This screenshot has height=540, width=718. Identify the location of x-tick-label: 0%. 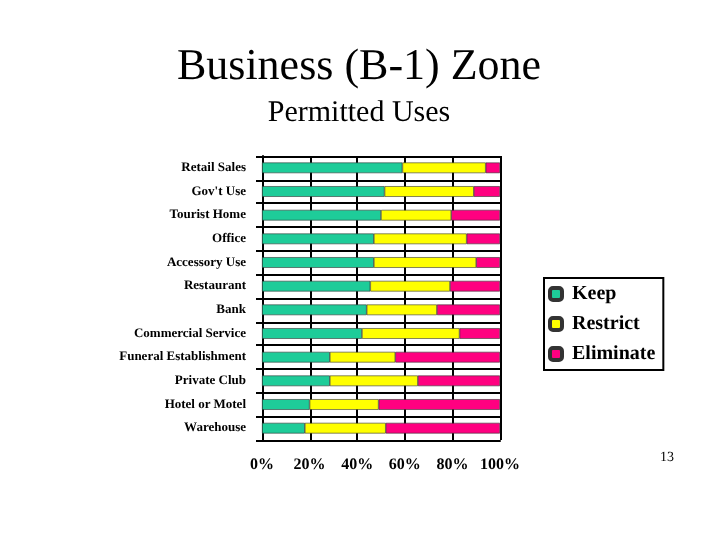
(262, 464).